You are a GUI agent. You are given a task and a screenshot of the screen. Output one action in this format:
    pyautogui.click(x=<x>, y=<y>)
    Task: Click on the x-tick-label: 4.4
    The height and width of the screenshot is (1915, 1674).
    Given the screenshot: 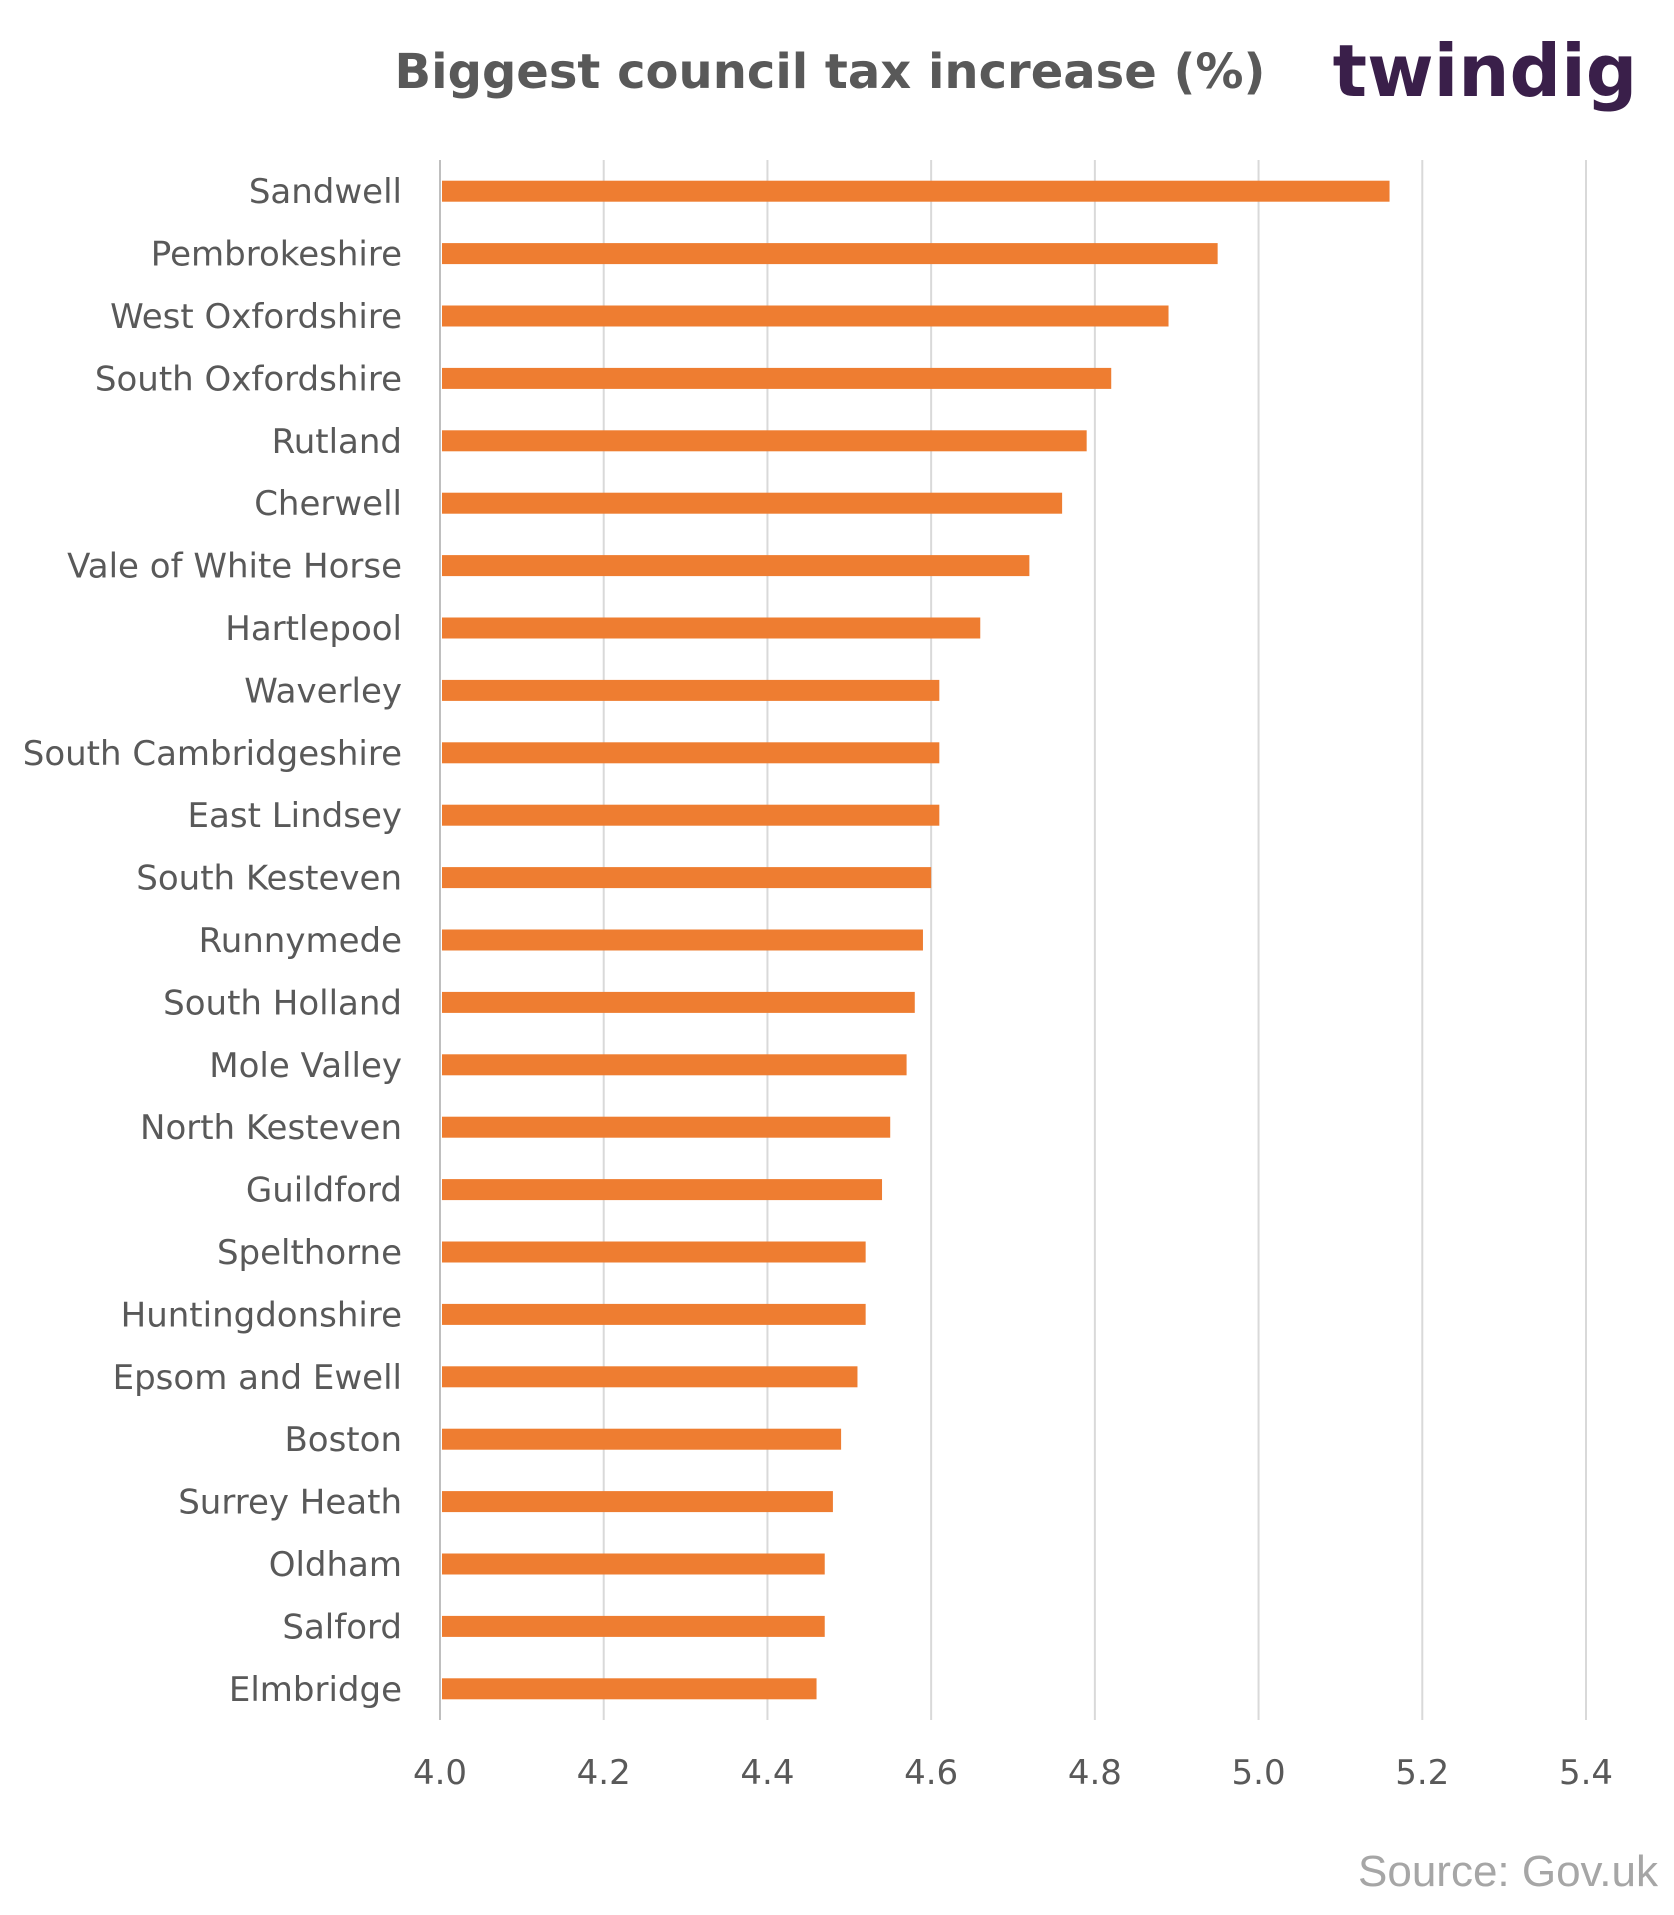 What is the action you would take?
    pyautogui.click(x=767, y=1773)
    